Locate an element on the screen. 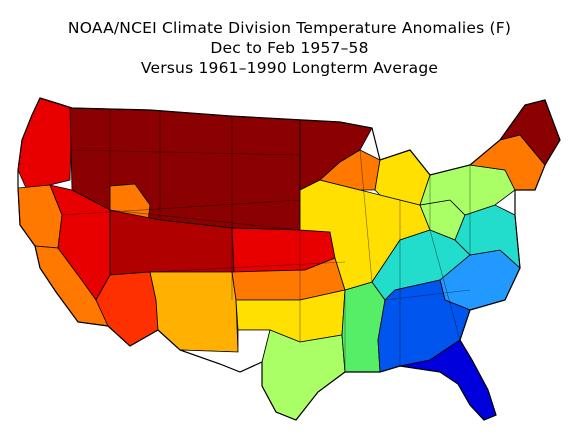 Image resolution: width=579 pixels, height=447 pixels. title-line-2: Dec to Feb 1957–58 is located at coordinates (289, 48).